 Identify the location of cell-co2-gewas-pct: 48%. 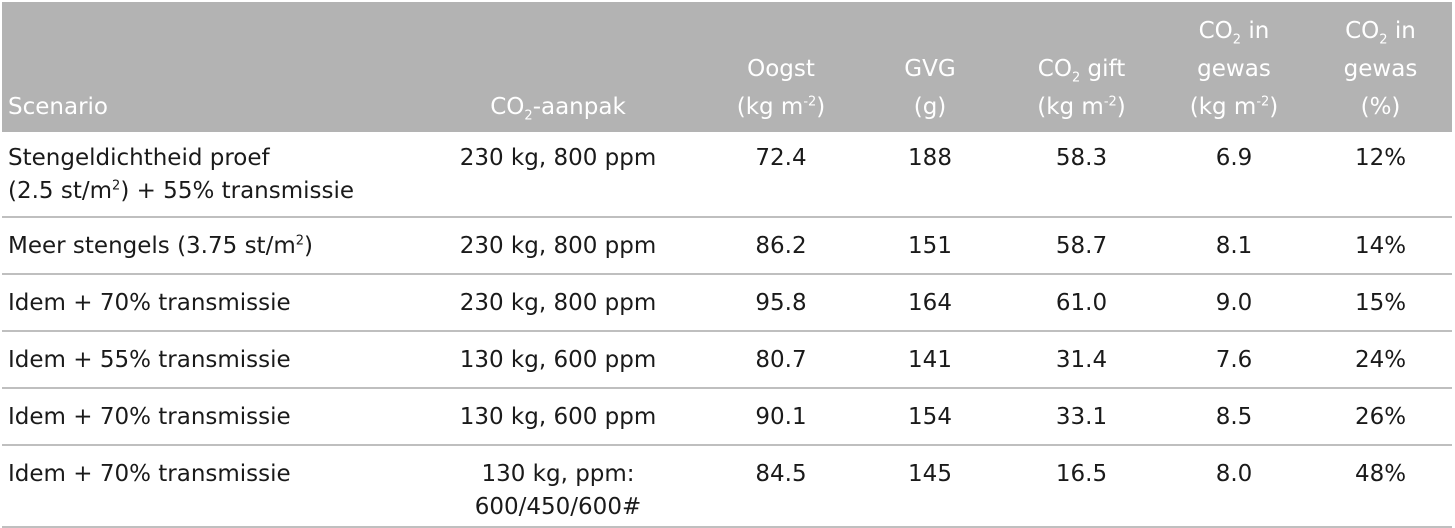
(1380, 486).